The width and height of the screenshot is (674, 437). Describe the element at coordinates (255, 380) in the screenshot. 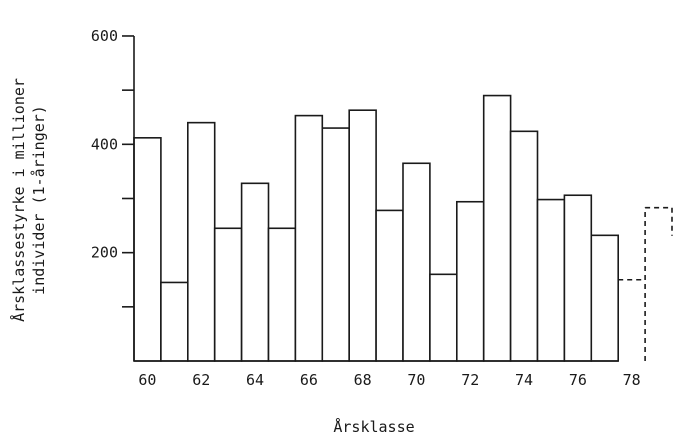

I see `x-tick-label-64: 64` at that location.